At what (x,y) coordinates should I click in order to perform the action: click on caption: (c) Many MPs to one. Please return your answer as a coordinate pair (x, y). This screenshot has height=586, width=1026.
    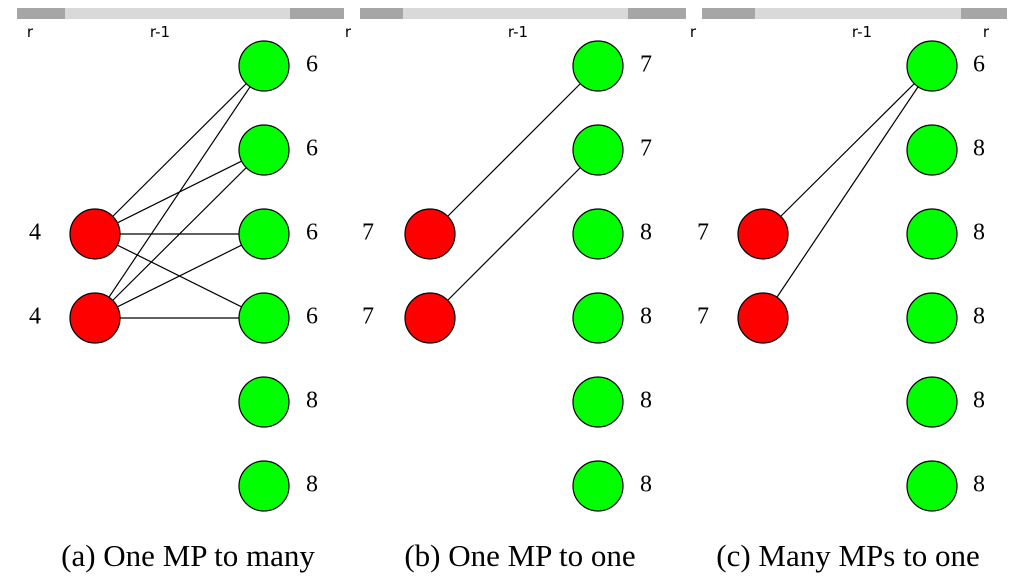
    Looking at the image, I should click on (847, 555).